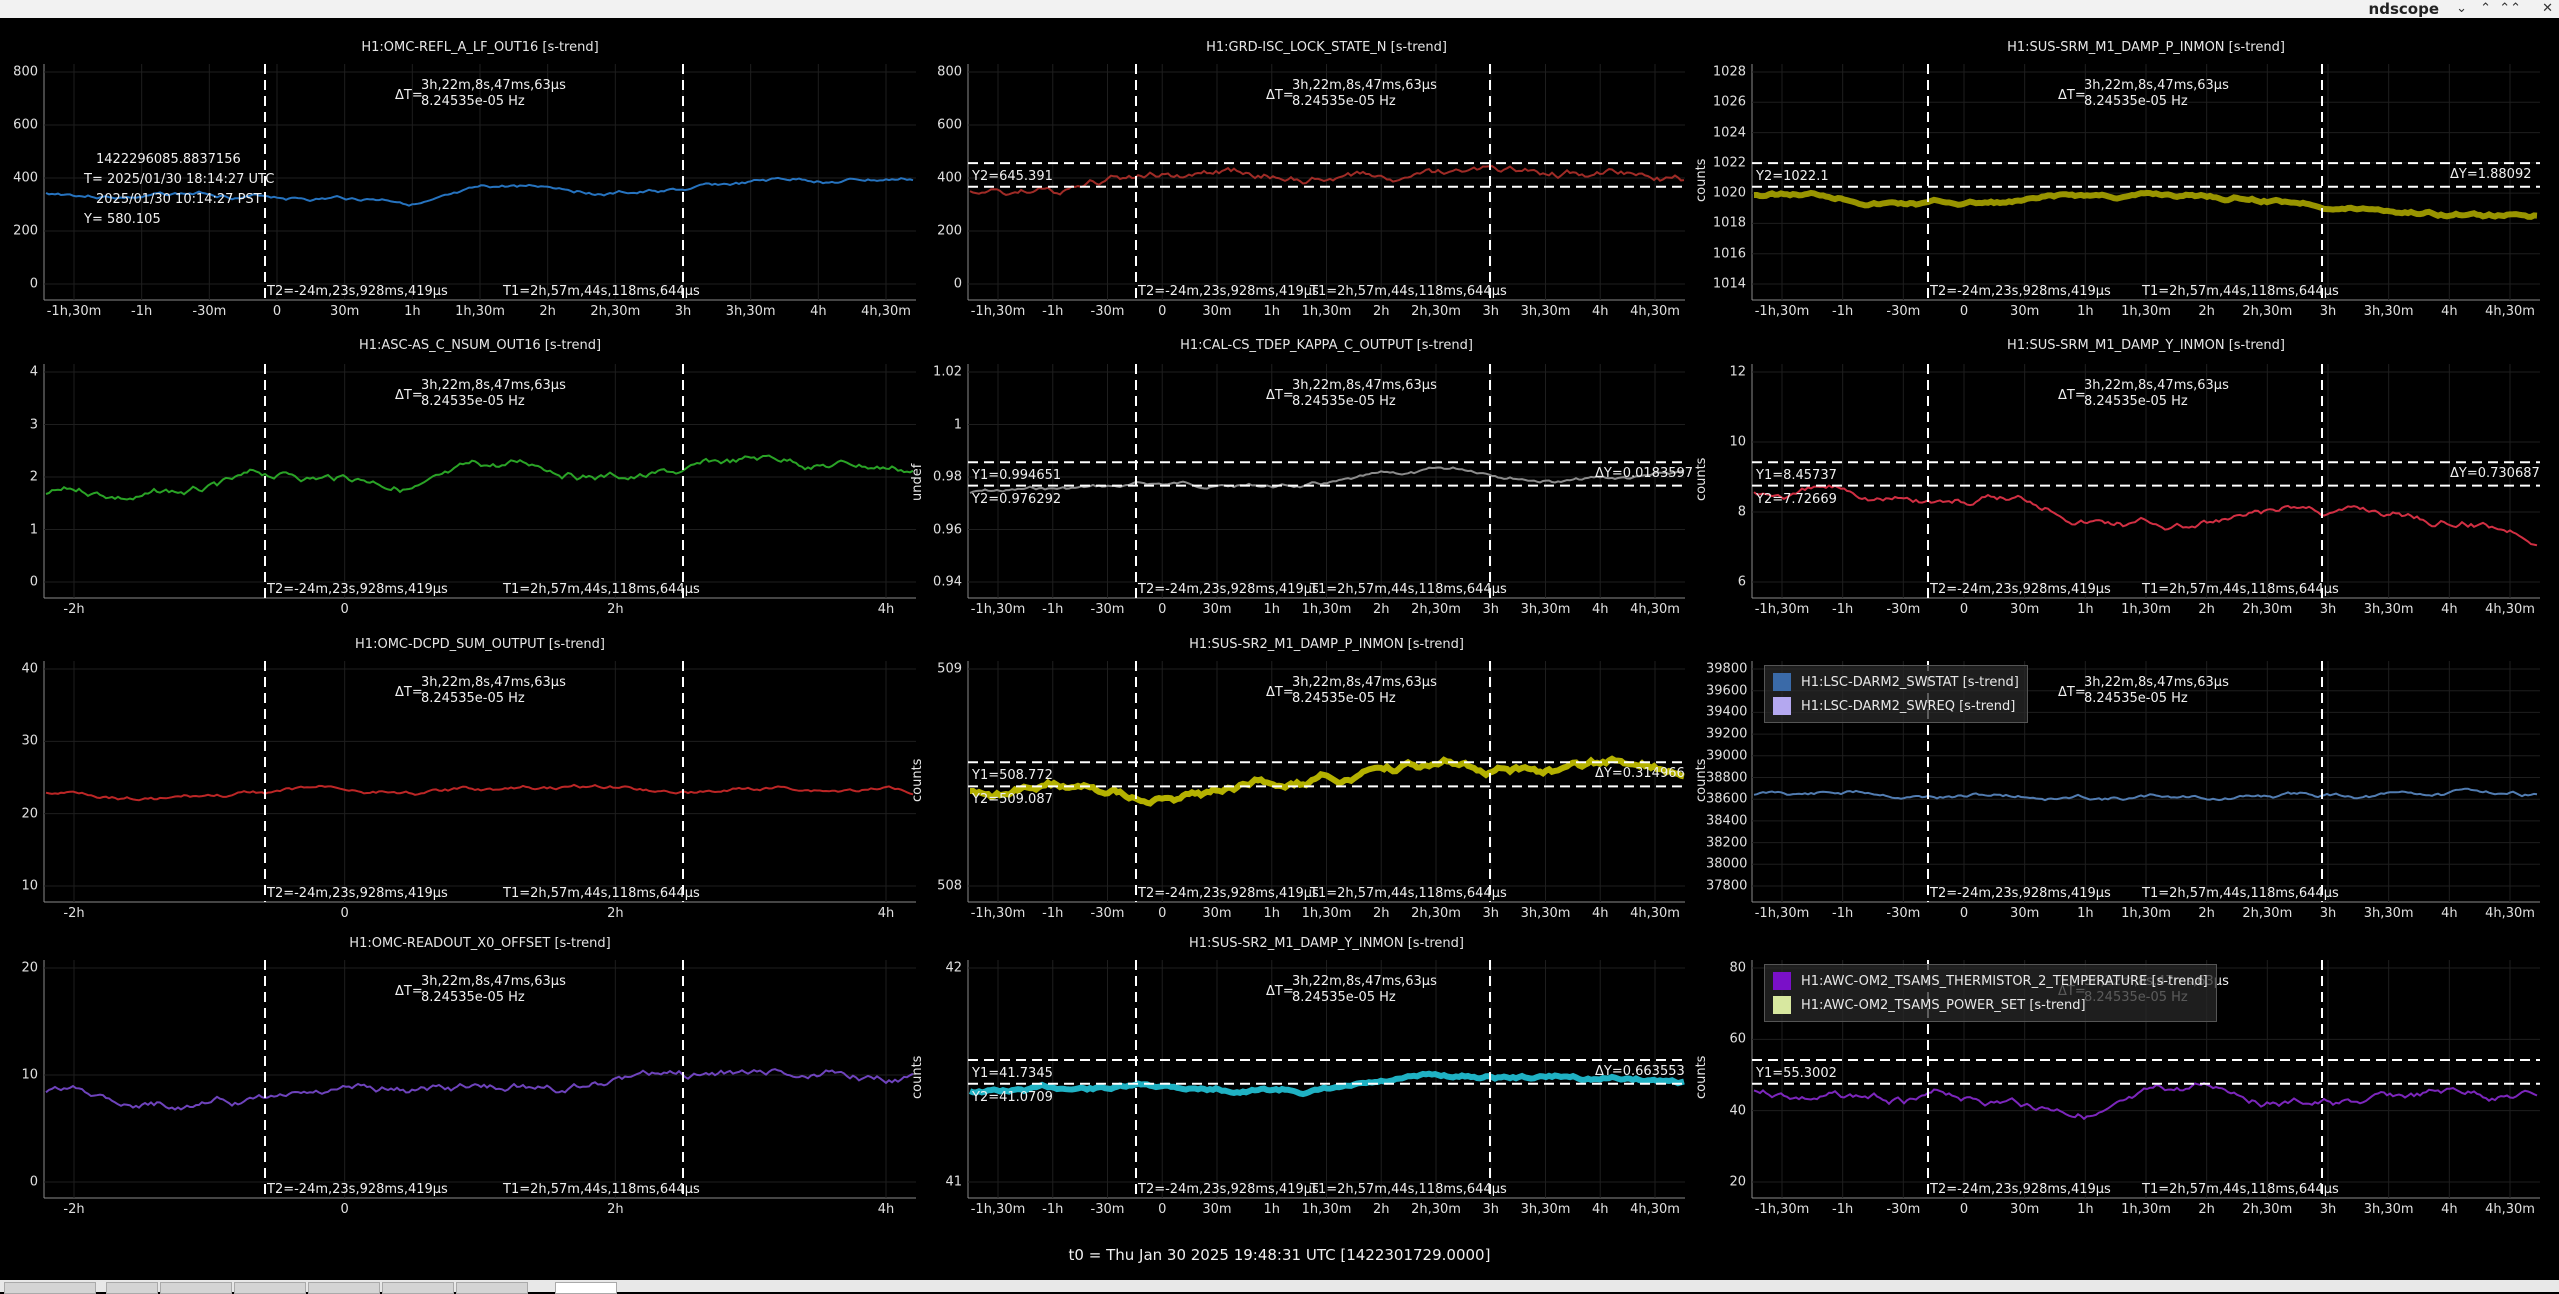  What do you see at coordinates (480, 644) in the screenshot?
I see `plot-title: H1:OMC-DCPD_SUM_OUTPUT [s-trend]` at bounding box center [480, 644].